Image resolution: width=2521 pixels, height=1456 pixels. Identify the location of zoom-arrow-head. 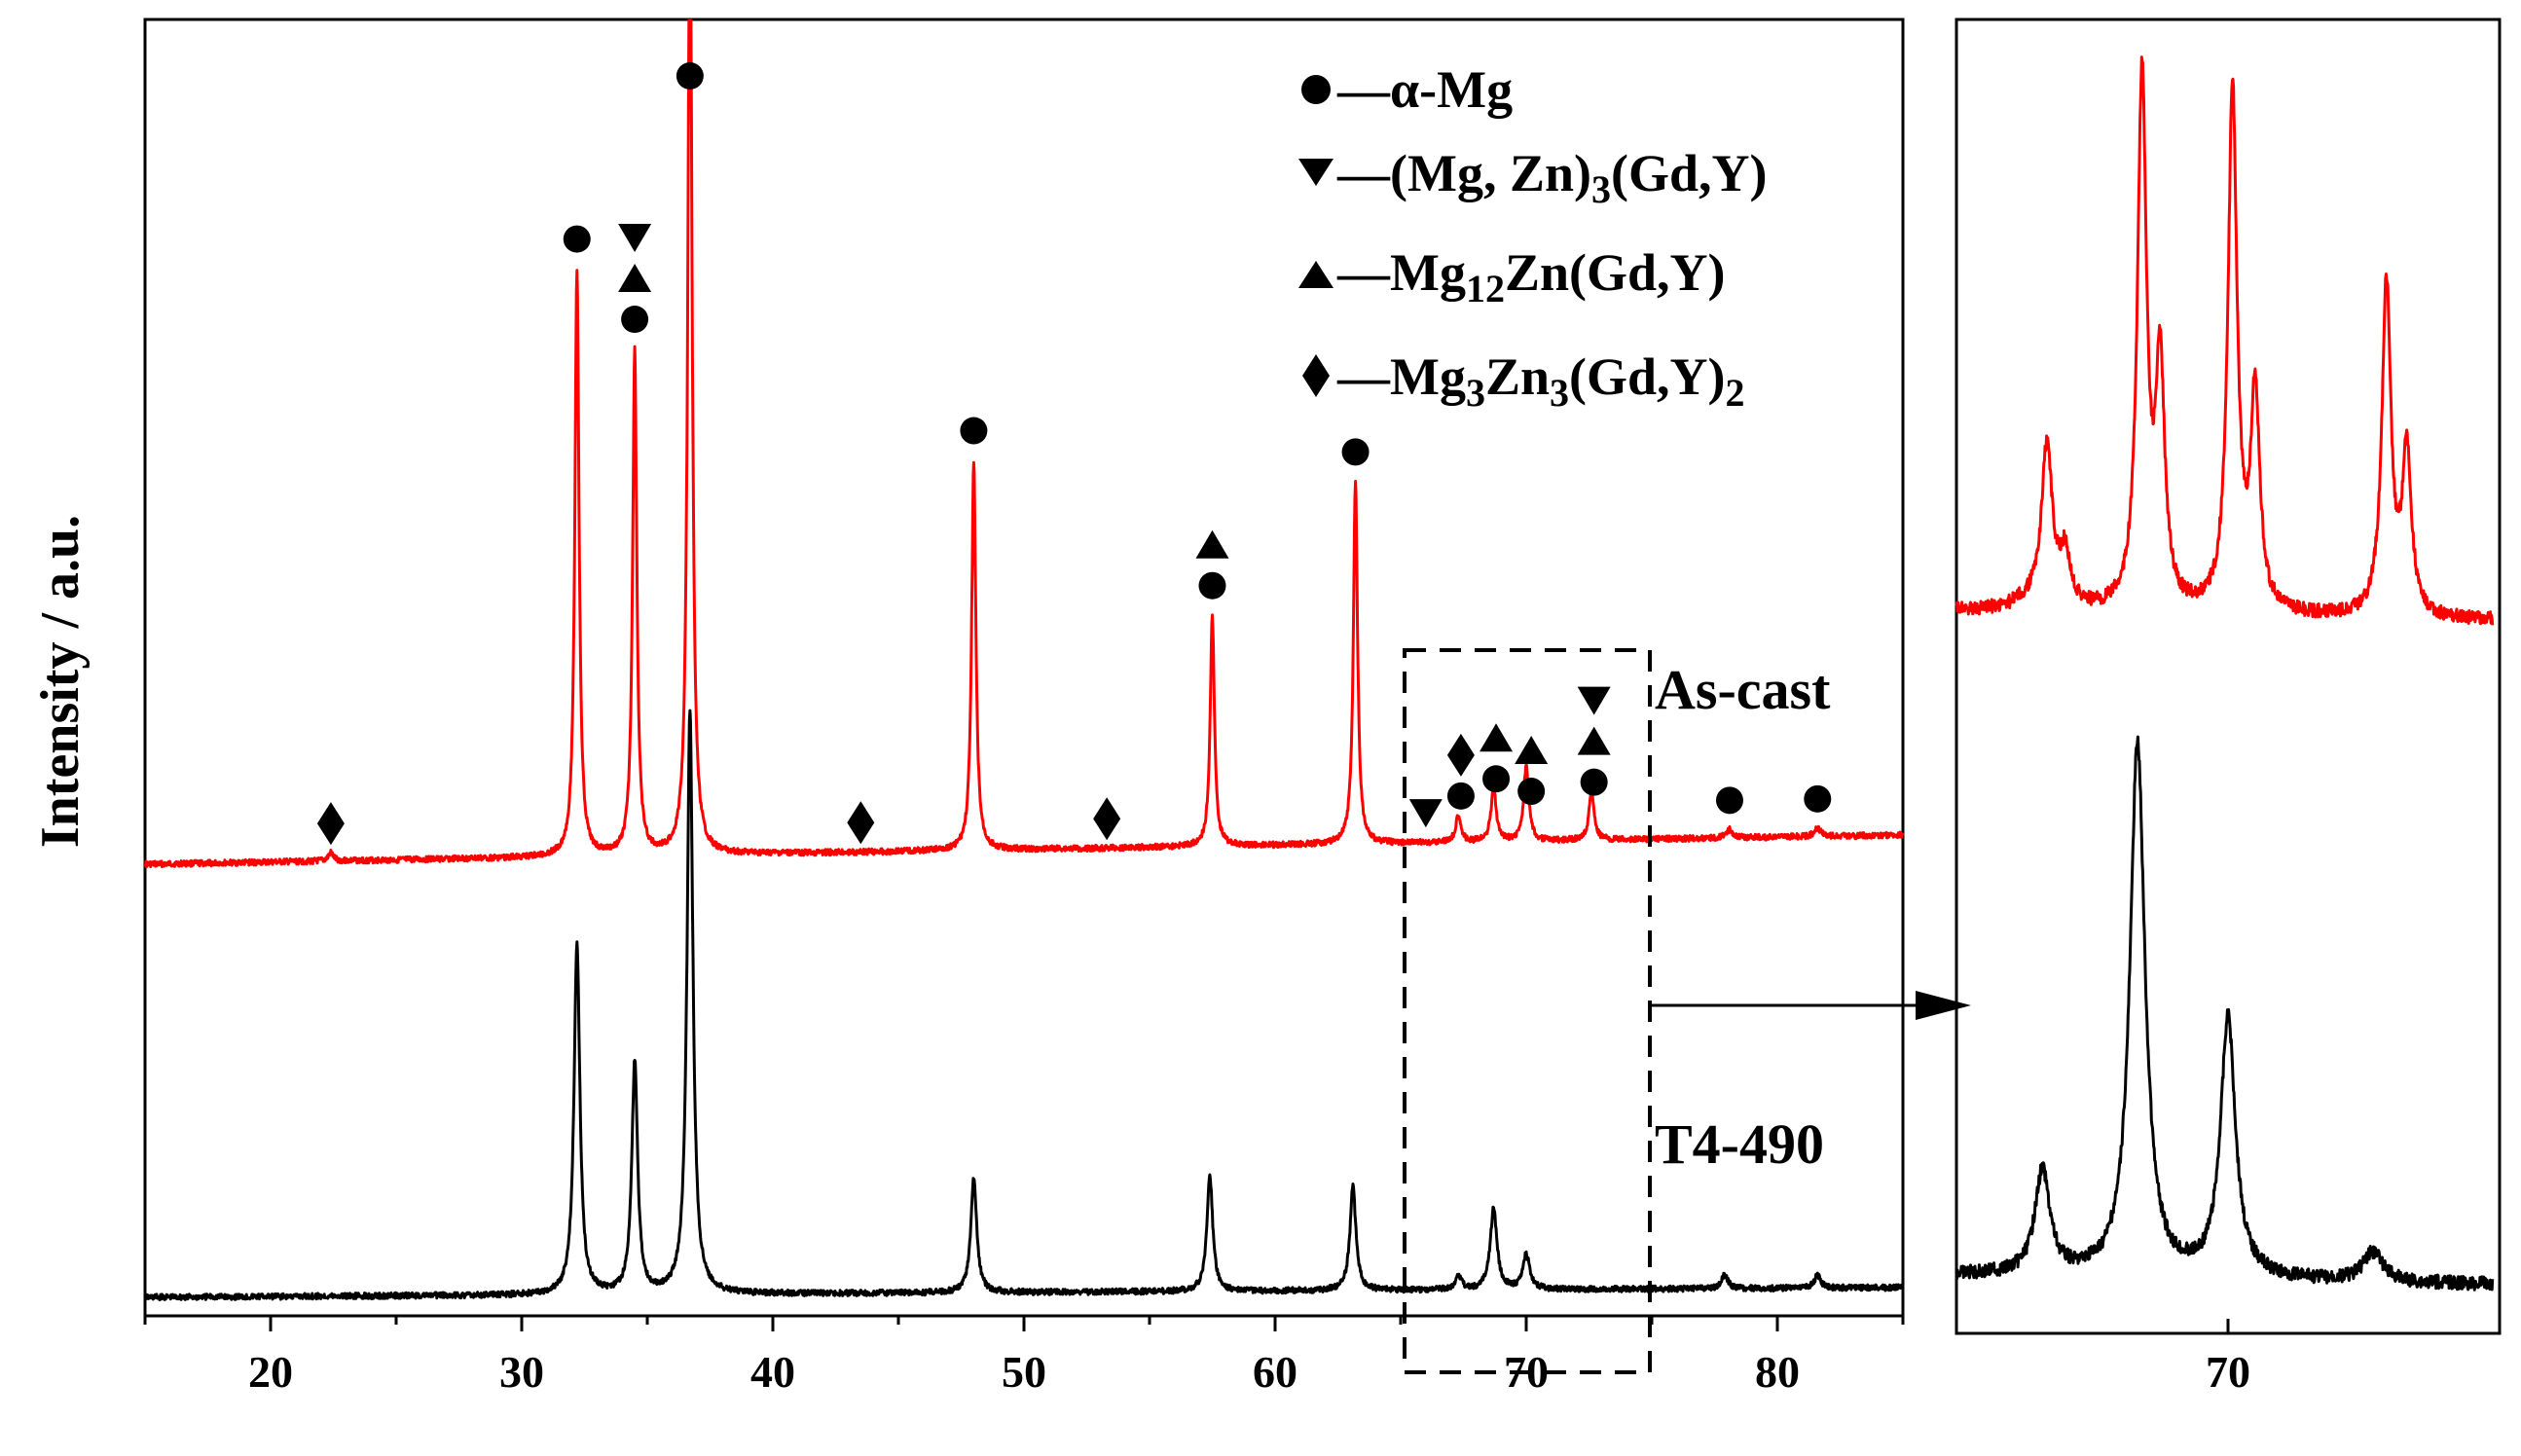
(1943, 1005).